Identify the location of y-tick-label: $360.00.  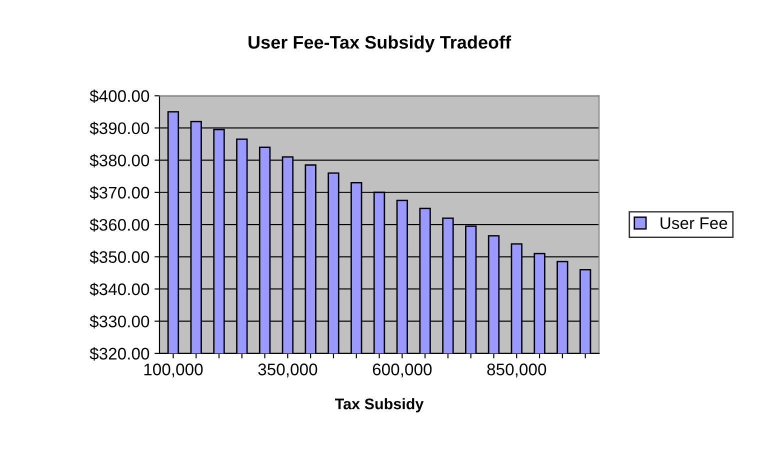
(120, 225).